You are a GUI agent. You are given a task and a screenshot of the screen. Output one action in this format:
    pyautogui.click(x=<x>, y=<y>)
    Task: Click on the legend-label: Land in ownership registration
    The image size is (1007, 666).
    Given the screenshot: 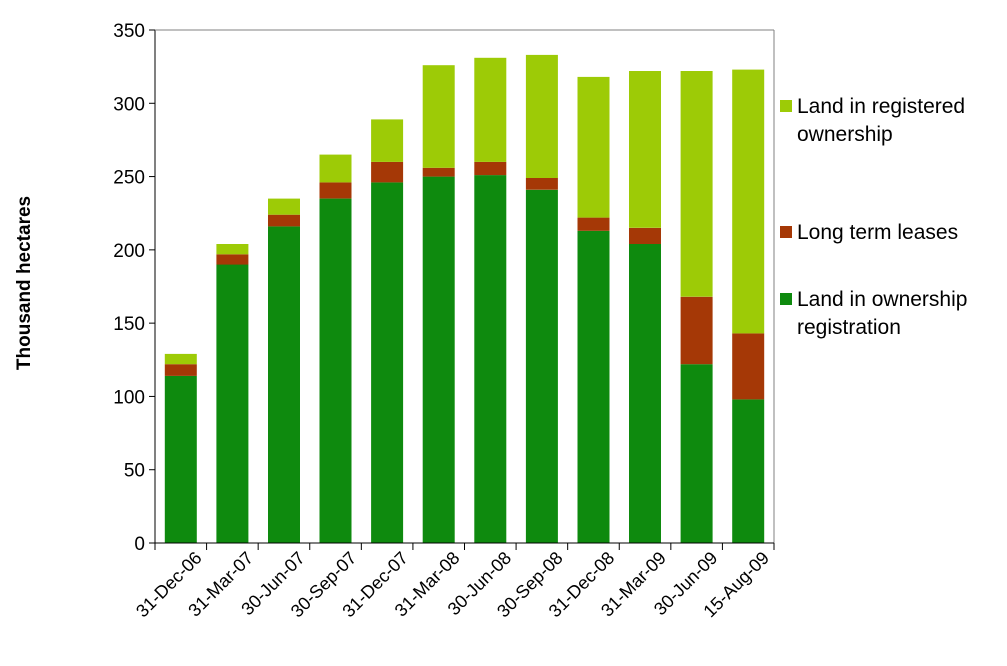 What is the action you would take?
    pyautogui.click(x=882, y=313)
    